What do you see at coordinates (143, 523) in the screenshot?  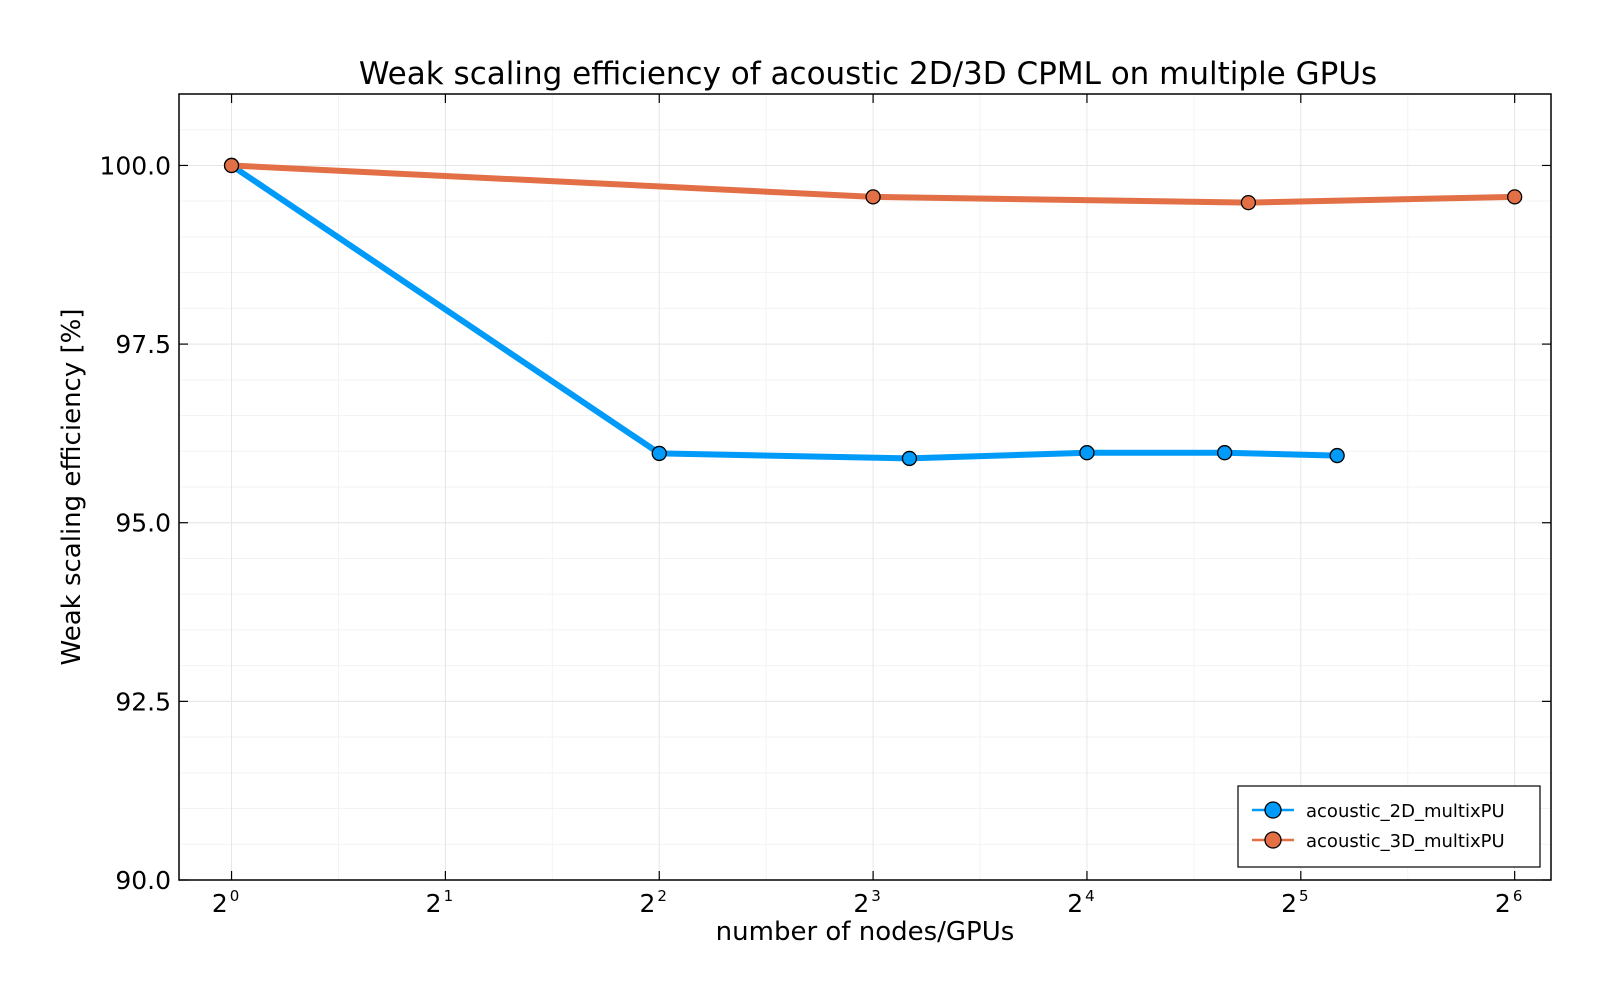 I see `y-tick-label: 95.0` at bounding box center [143, 523].